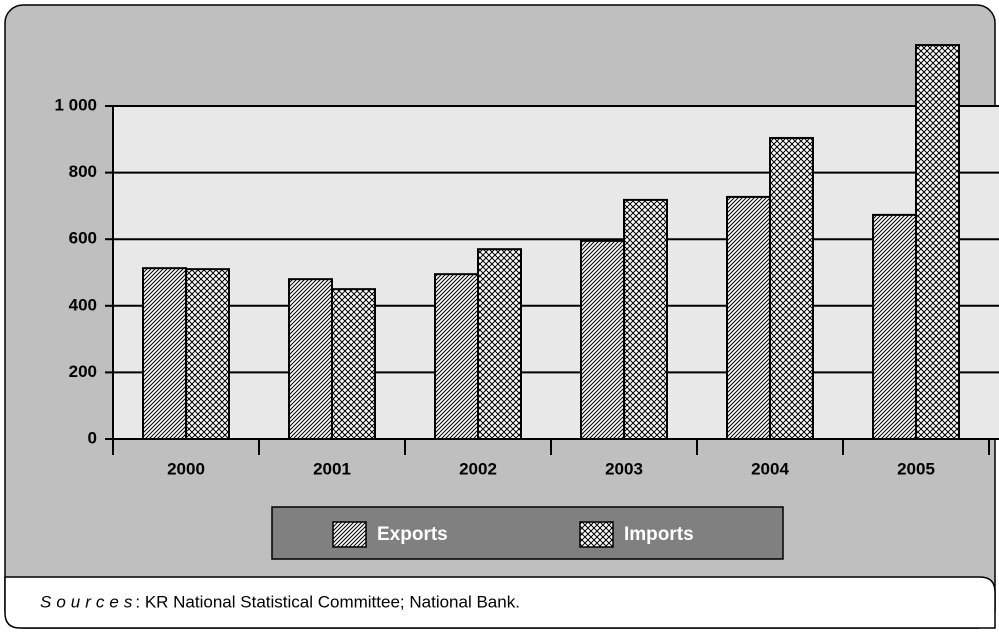 The height and width of the screenshot is (637, 999). Describe the element at coordinates (412, 534) in the screenshot. I see `legend-label: Exports` at that location.